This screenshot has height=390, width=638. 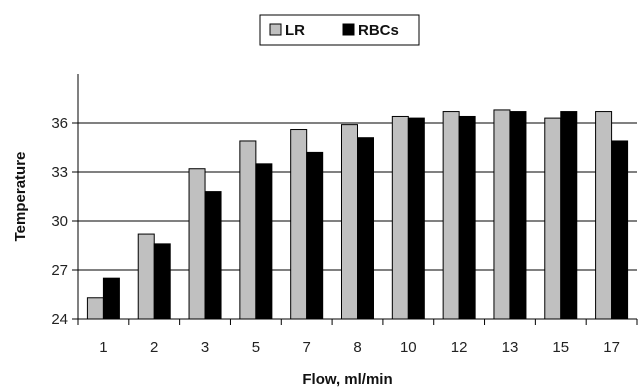 What do you see at coordinates (347, 379) in the screenshot?
I see `x-axis-label: Flow, ml/min` at bounding box center [347, 379].